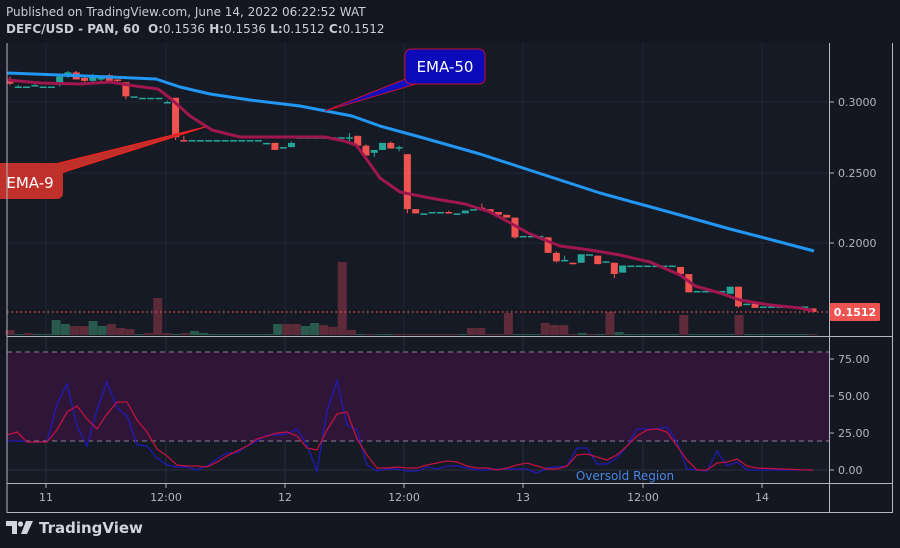 The image size is (900, 548). Describe the element at coordinates (285, 497) in the screenshot. I see `svg-text: 12` at that location.